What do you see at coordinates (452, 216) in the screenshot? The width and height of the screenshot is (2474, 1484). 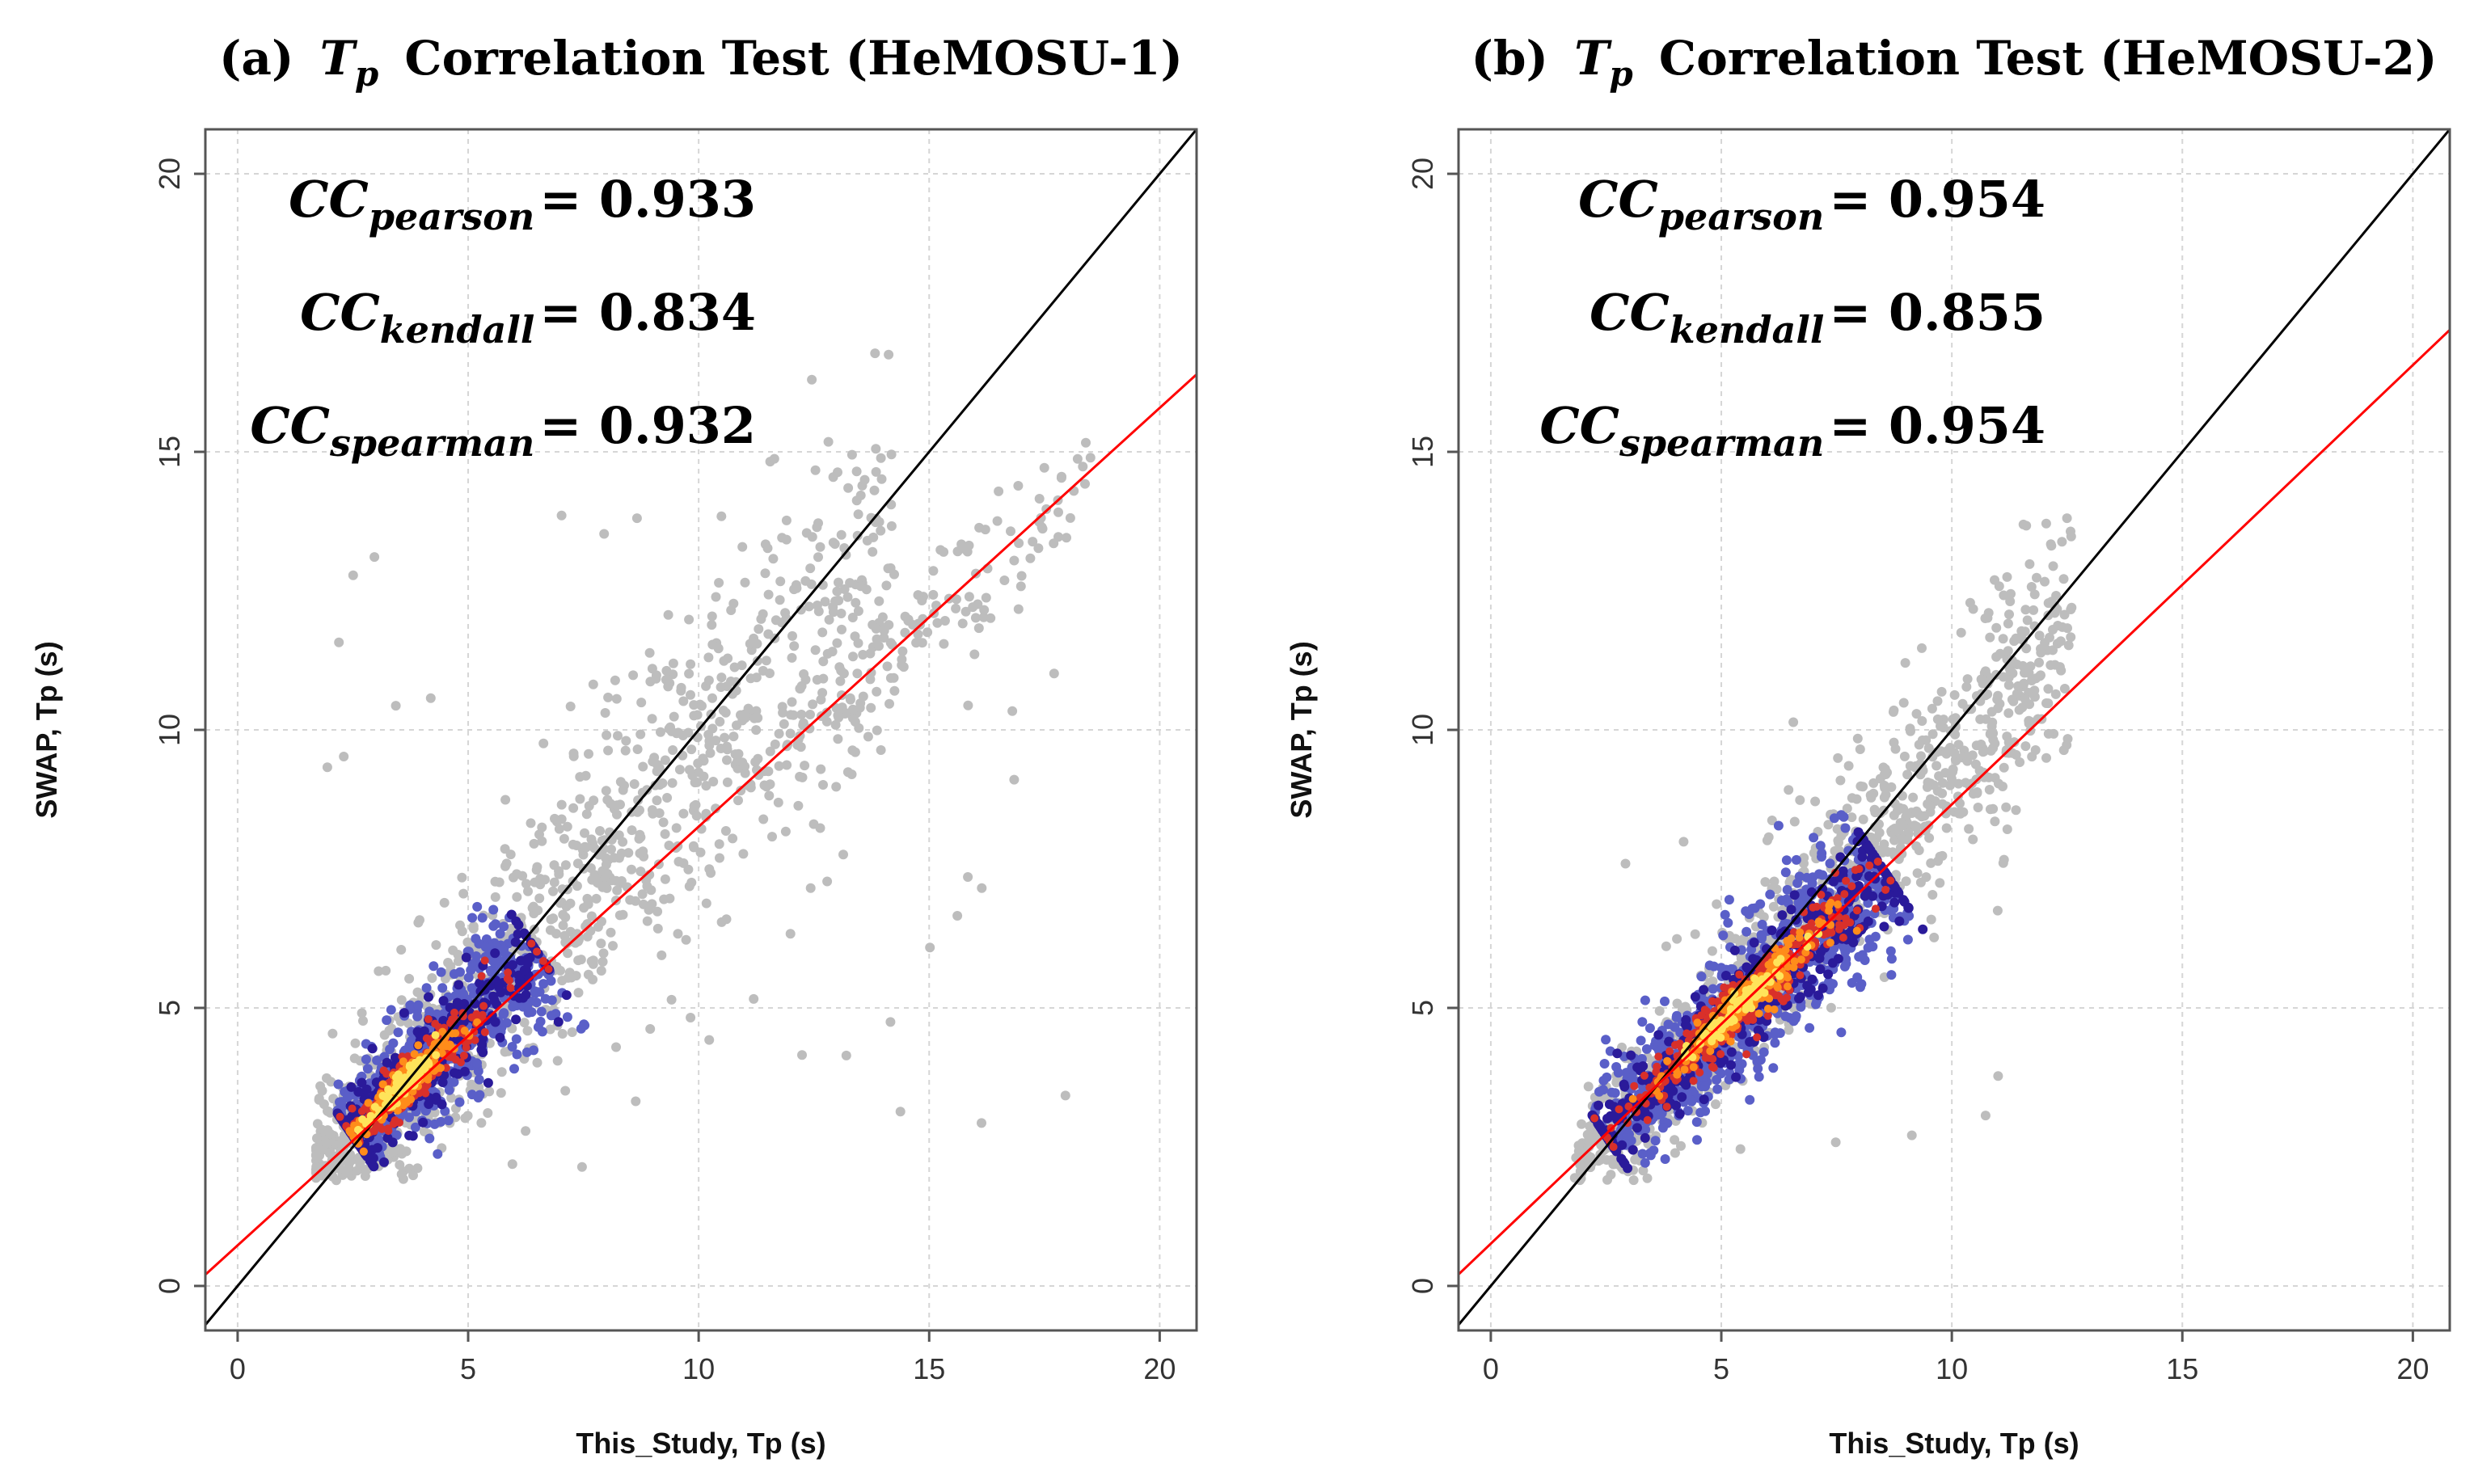 I see `stat-method: pearson` at bounding box center [452, 216].